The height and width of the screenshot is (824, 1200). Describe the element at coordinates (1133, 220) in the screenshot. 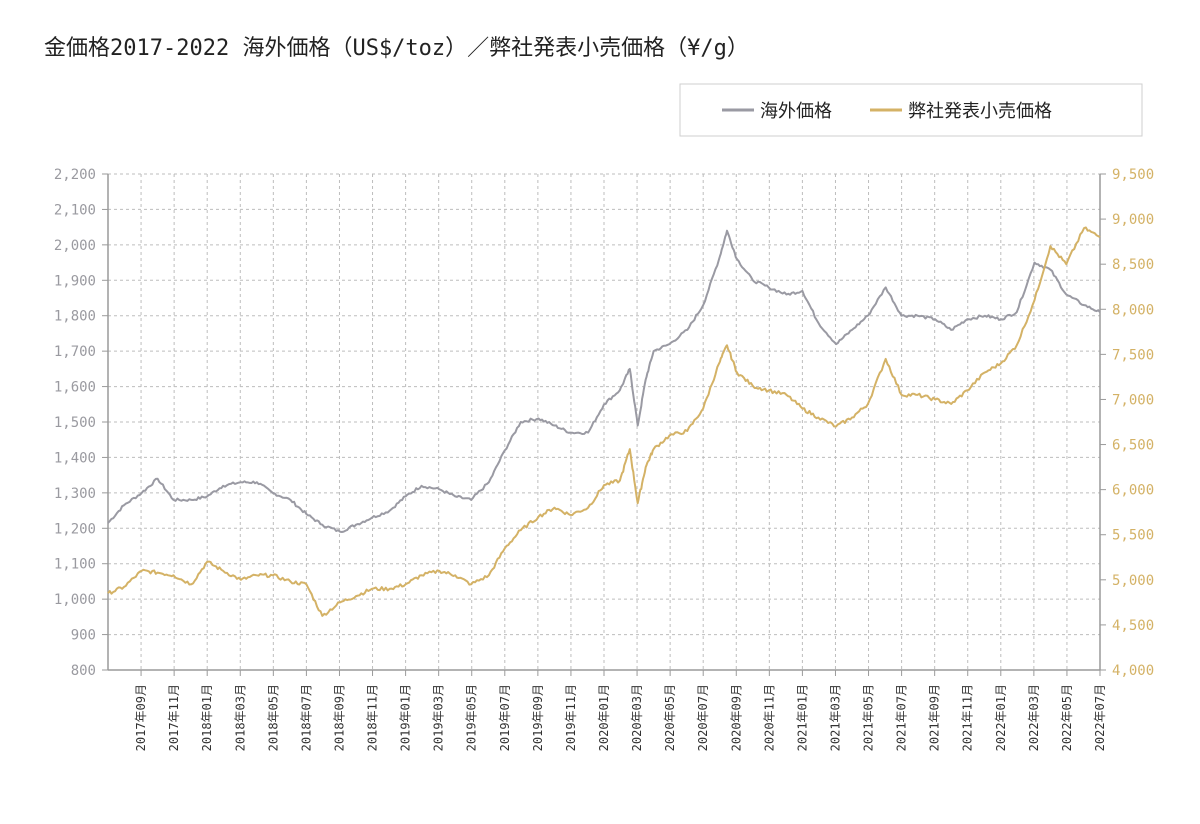

I see `y-right-tick-label: 9,000` at that location.